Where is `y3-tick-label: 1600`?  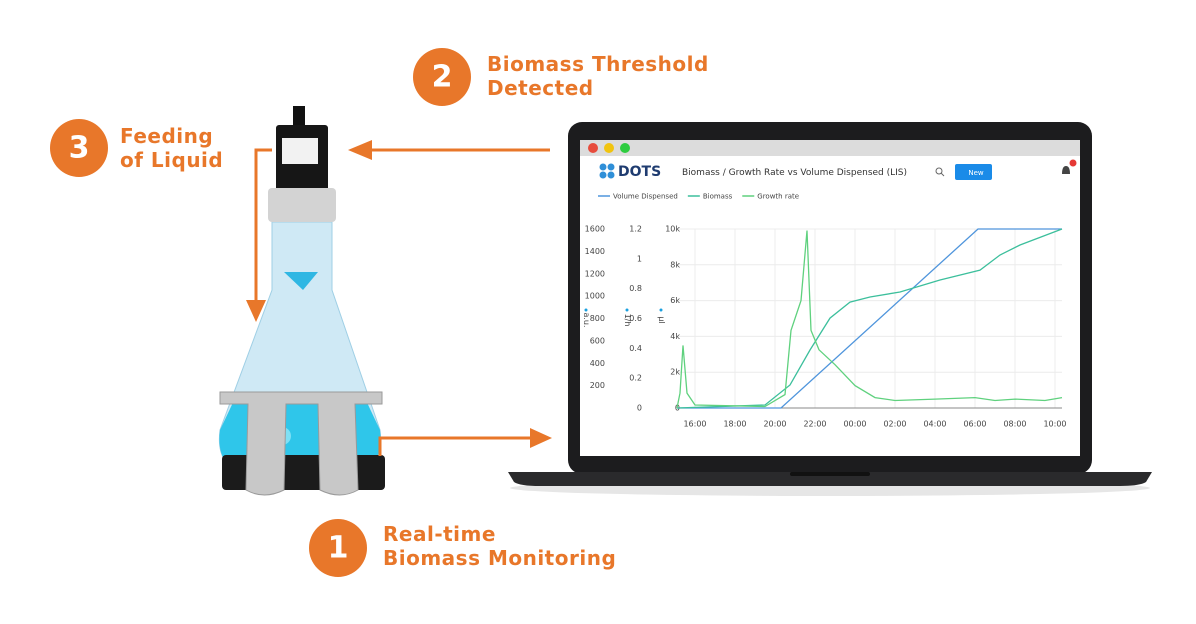 y3-tick-label: 1600 is located at coordinates (595, 229).